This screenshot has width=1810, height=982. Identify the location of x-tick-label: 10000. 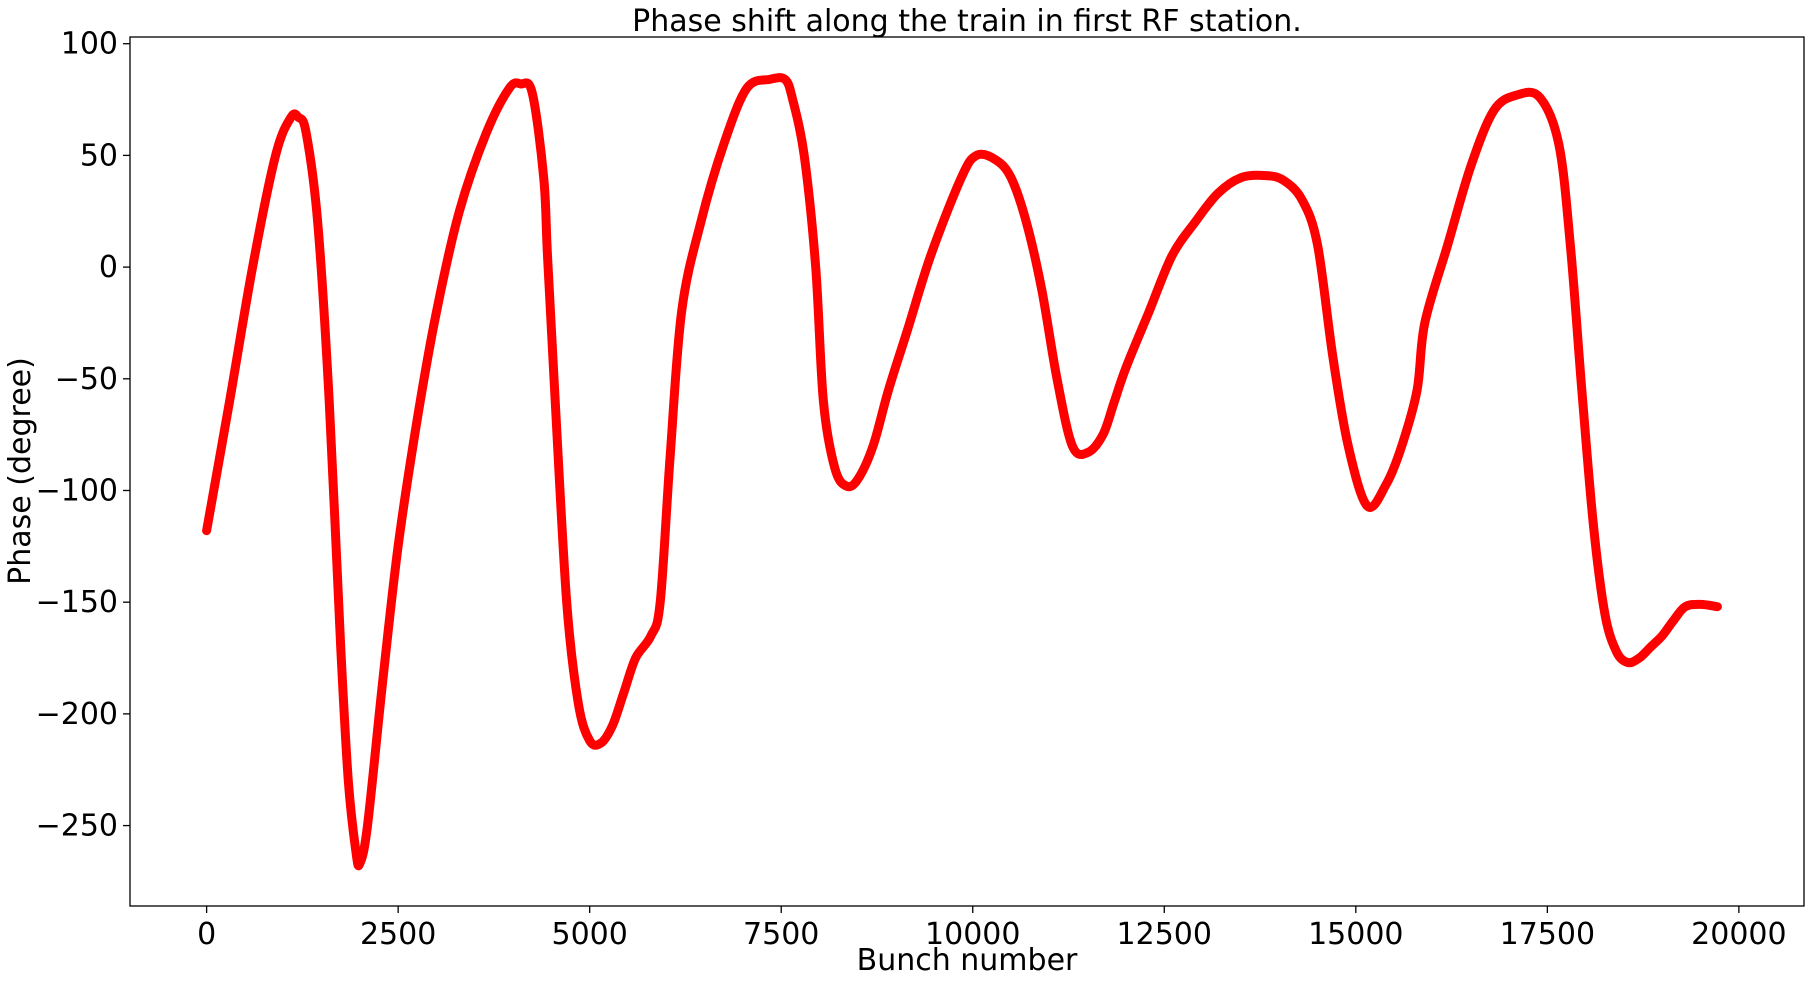
(972, 934).